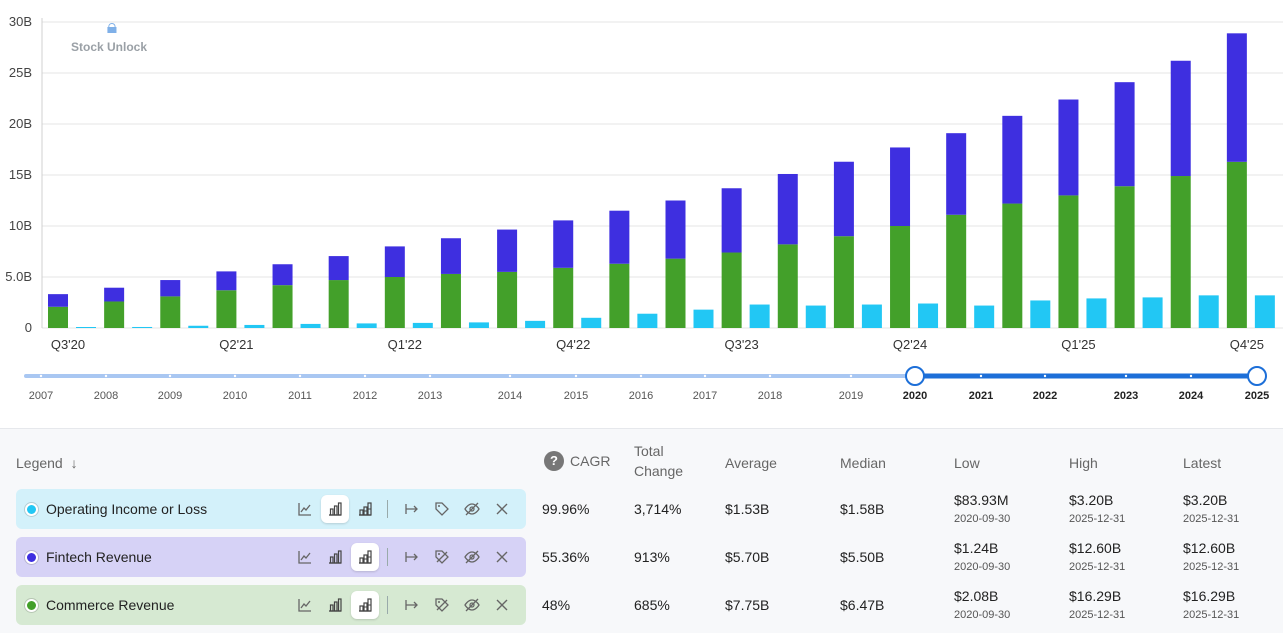  What do you see at coordinates (430, 396) in the screenshot?
I see `timeline-year-label: 2013` at bounding box center [430, 396].